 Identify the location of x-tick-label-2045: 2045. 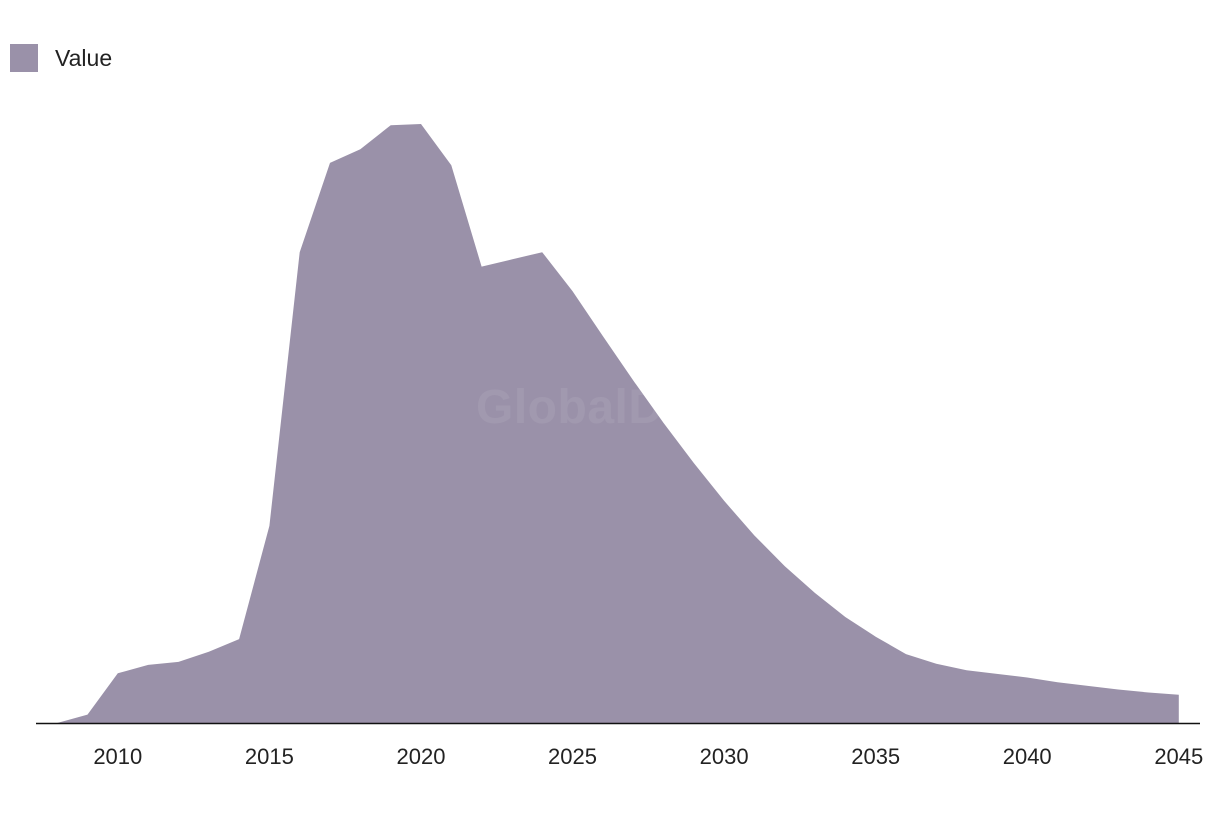
(1178, 756).